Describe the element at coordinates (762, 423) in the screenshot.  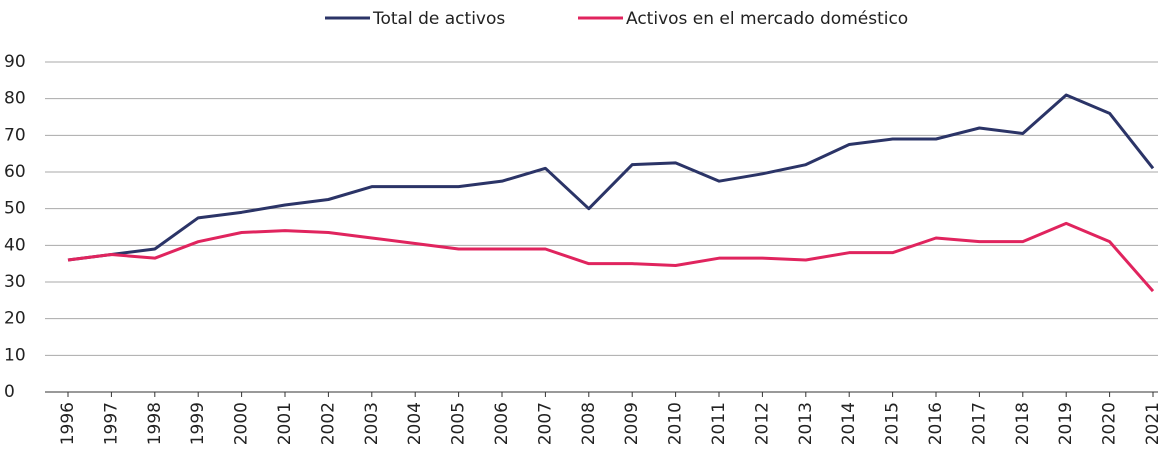
I see `x-tick-label: 2012` at that location.